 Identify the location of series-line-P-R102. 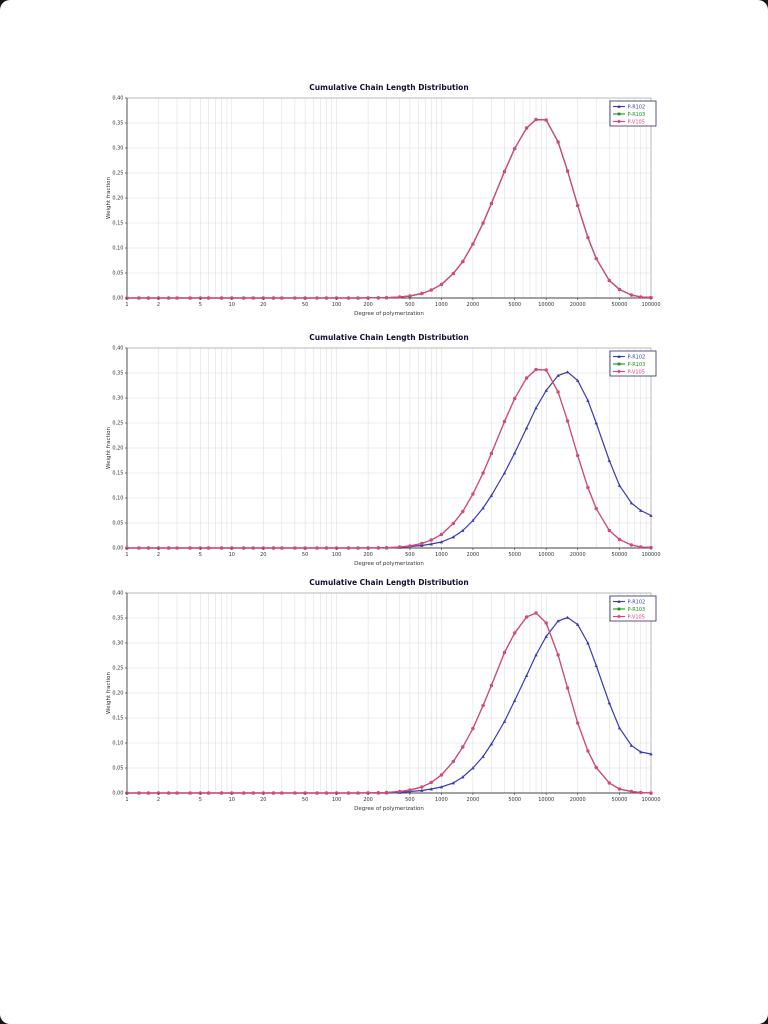
(389, 460).